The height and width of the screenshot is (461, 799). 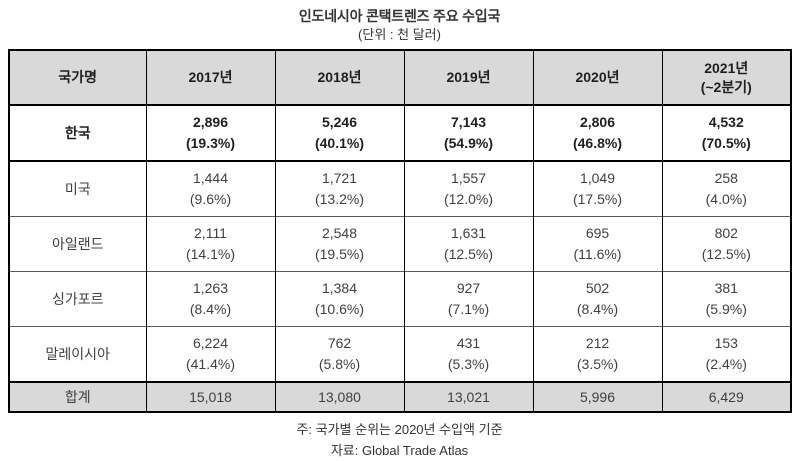 What do you see at coordinates (339, 244) in the screenshot?
I see `value-cell: 2,548 (19.5%)` at bounding box center [339, 244].